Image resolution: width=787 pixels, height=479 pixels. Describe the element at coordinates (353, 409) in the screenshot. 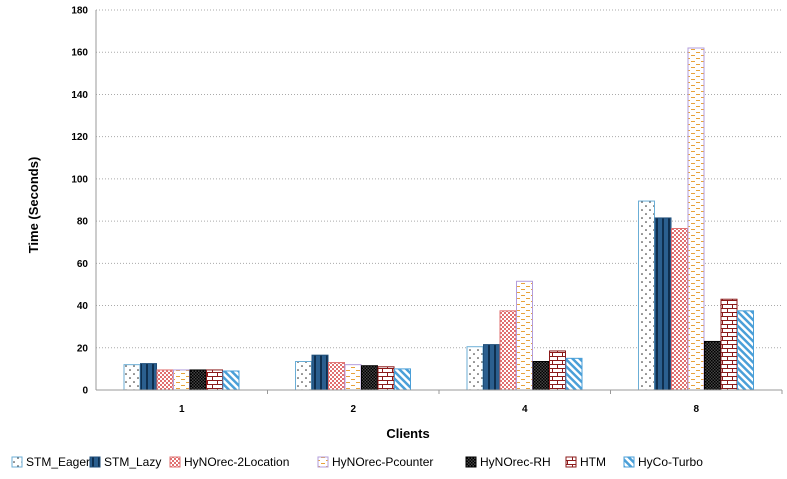

I see `x-tick-label: 2` at that location.